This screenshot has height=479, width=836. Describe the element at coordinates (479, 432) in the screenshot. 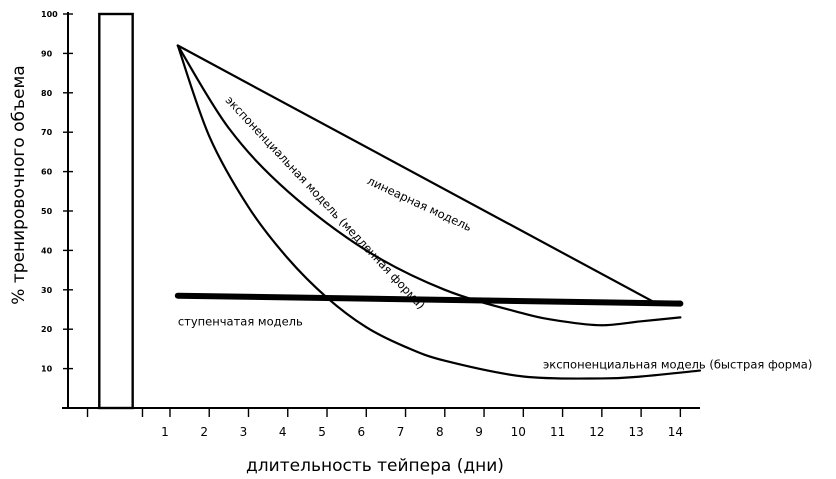

I see `x-tick-label: 9` at that location.